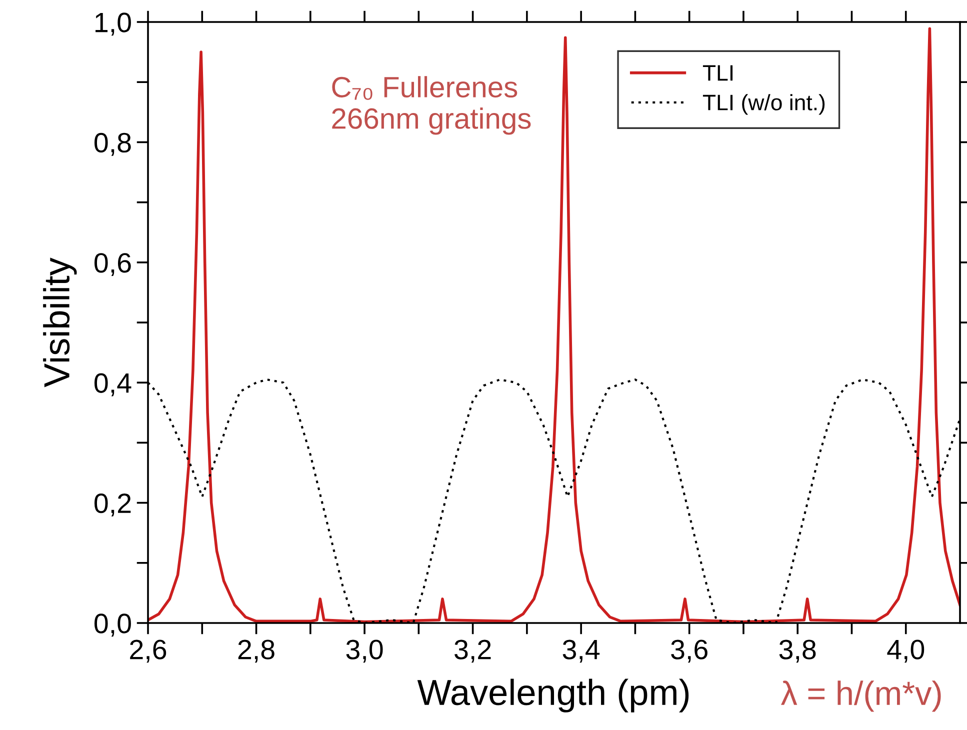 The width and height of the screenshot is (967, 730). What do you see at coordinates (431, 105) in the screenshot?
I see `annotation: C₇₀ Fullerenes 266nm gratings` at bounding box center [431, 105].